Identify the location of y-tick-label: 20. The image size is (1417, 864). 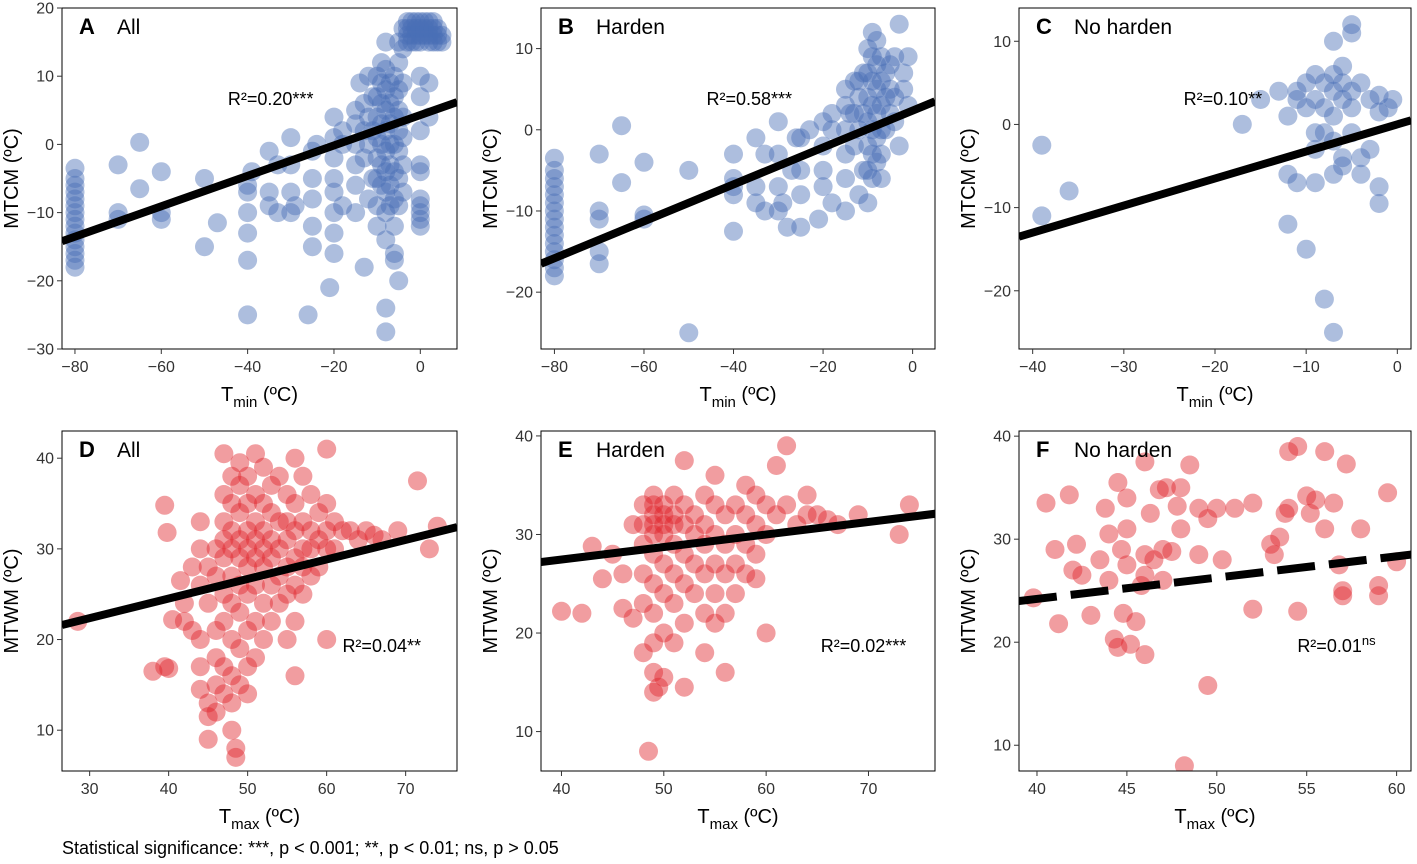
(524, 634).